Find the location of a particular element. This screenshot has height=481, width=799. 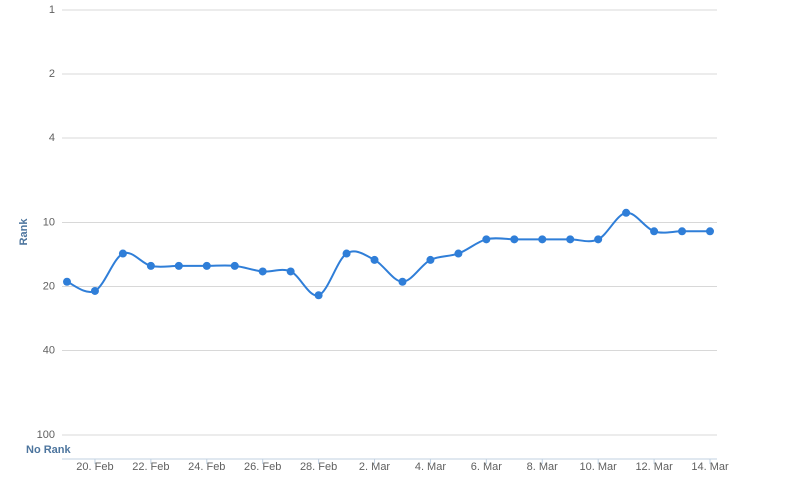

x-tick-label: 20. Feb is located at coordinates (94, 467).